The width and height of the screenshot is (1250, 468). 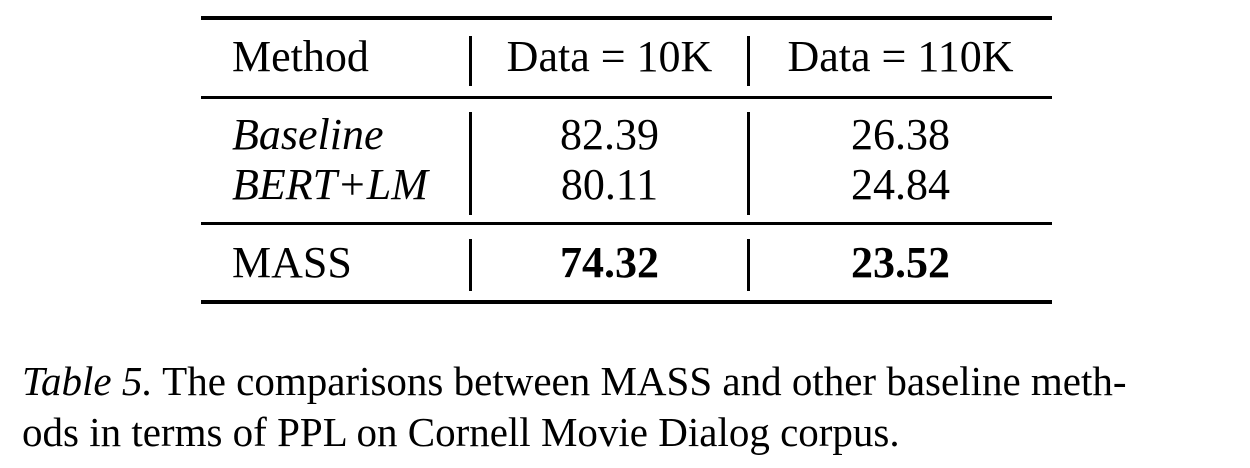 I want to click on row-value-110k: 24.84, so click(x=900, y=184).